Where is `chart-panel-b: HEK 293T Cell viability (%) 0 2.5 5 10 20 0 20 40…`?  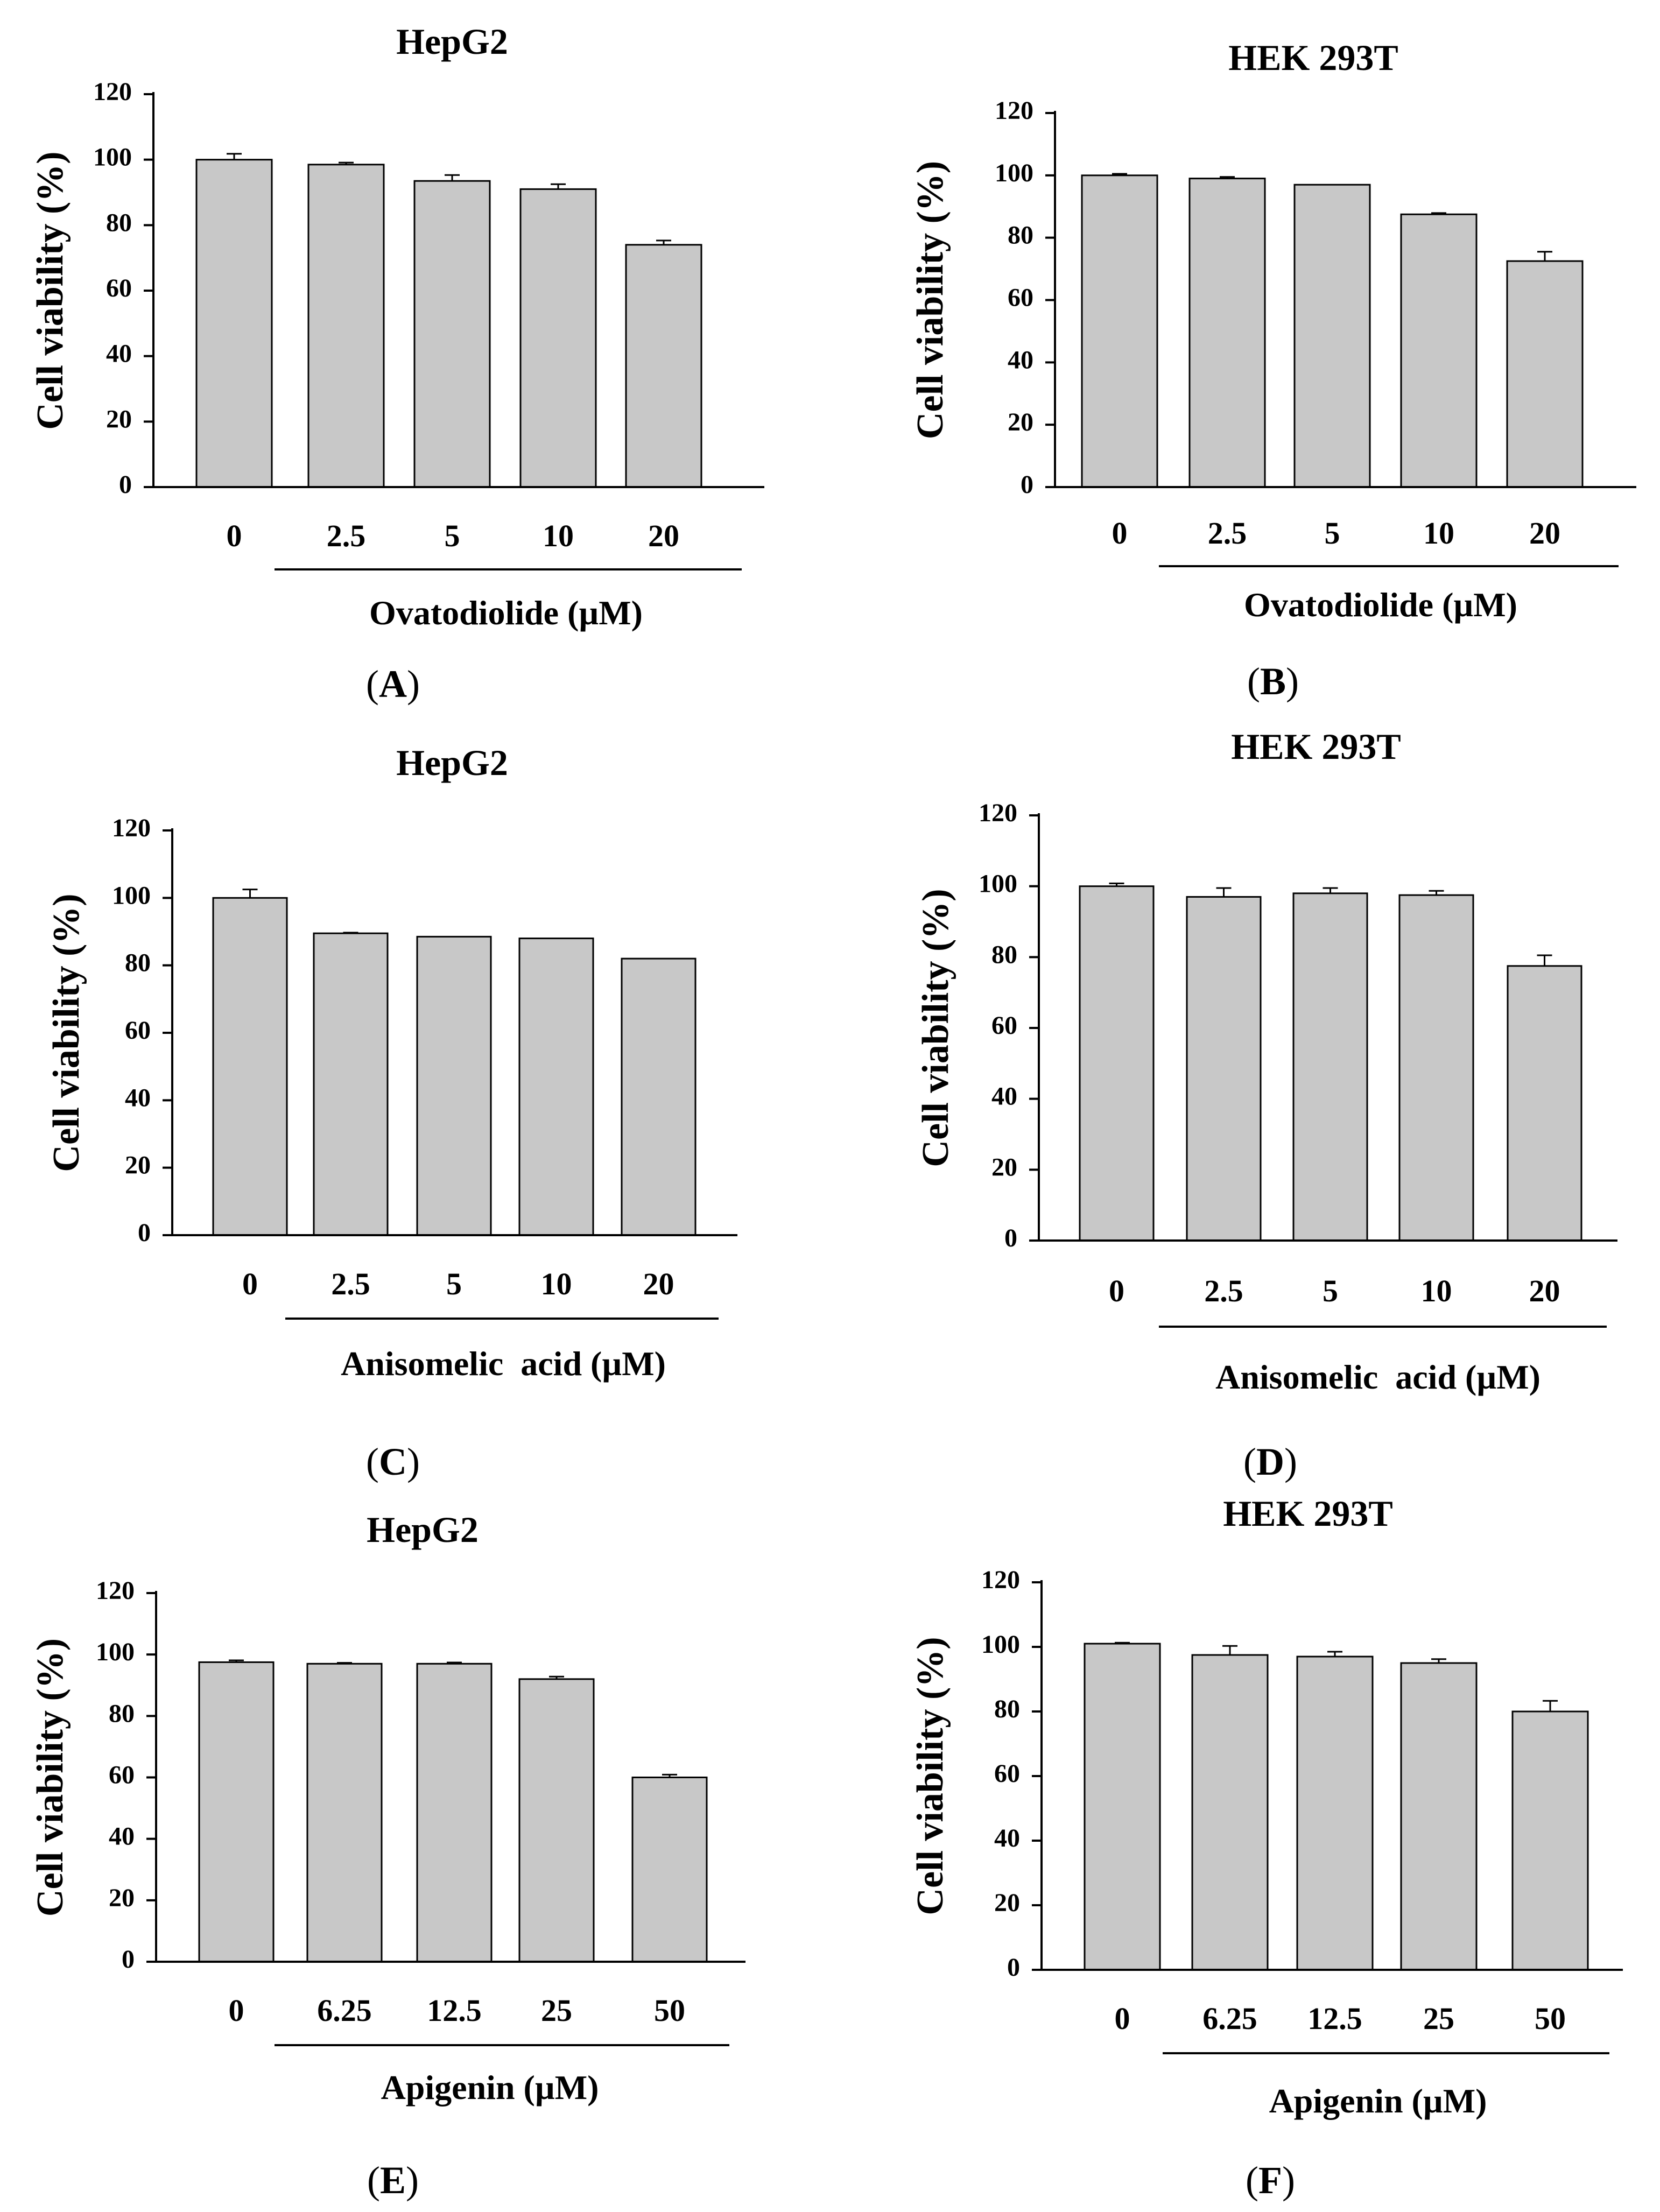
chart-panel-b: HEK 293T Cell viability (%) 0 2.5 5 10 20 0 20 40… is located at coordinates (1273, 370).